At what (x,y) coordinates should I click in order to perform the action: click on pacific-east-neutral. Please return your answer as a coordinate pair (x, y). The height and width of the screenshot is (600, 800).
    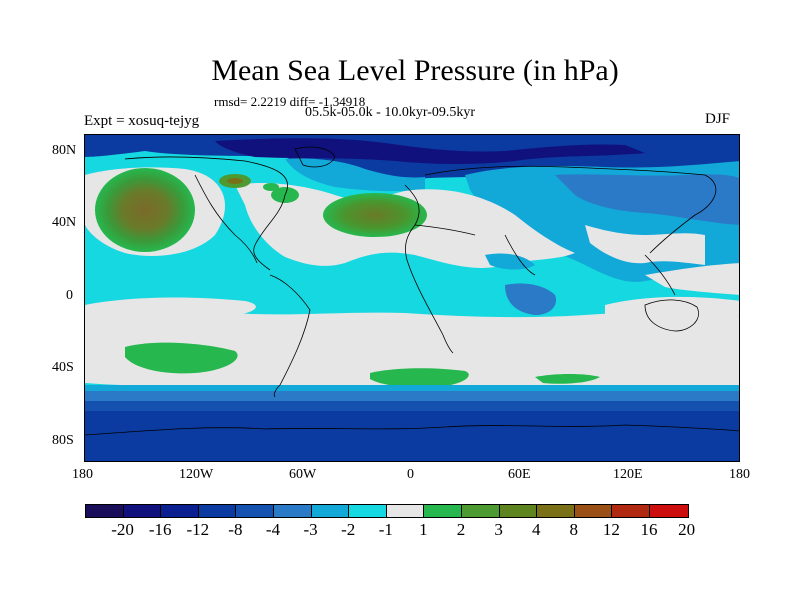
    Looking at the image, I should click on (692, 279).